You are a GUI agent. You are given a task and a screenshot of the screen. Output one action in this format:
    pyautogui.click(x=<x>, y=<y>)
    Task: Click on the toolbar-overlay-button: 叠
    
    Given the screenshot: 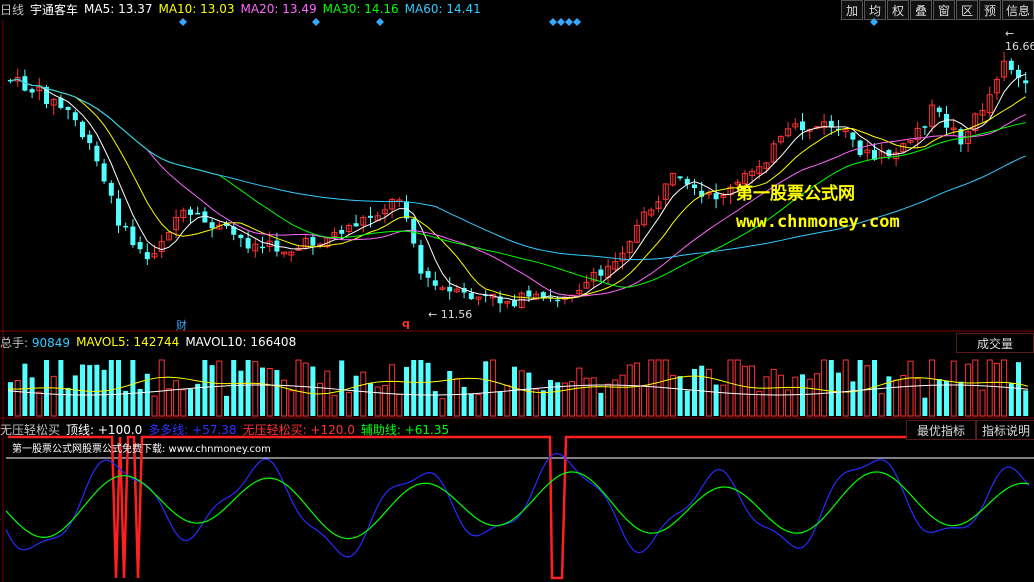 What is the action you would take?
    pyautogui.click(x=921, y=10)
    